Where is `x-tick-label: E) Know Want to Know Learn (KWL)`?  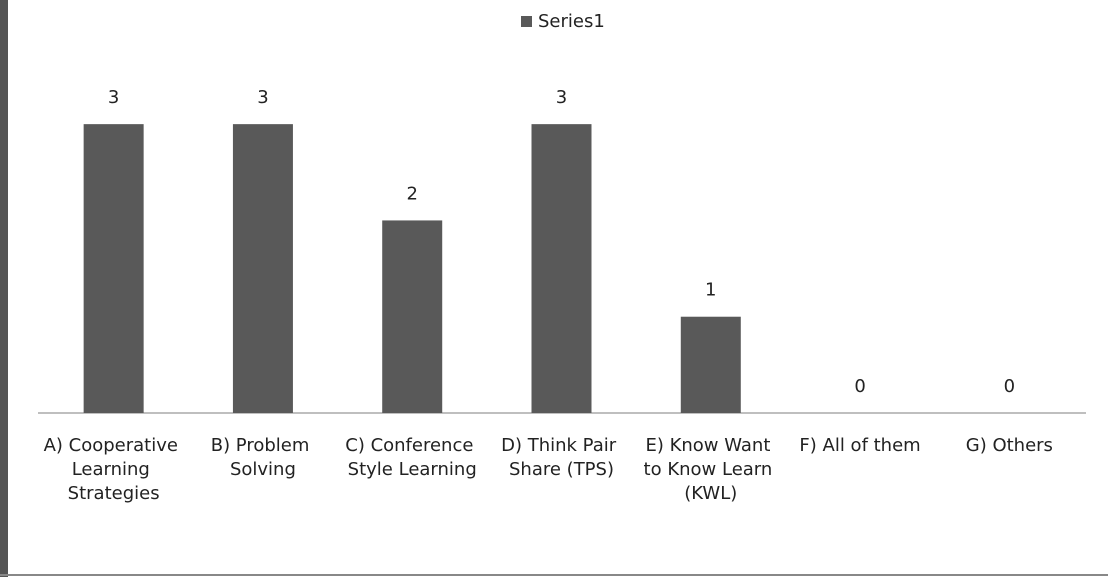
x-tick-label: E) Know Want to Know Learn (KWL) is located at coordinates (711, 469).